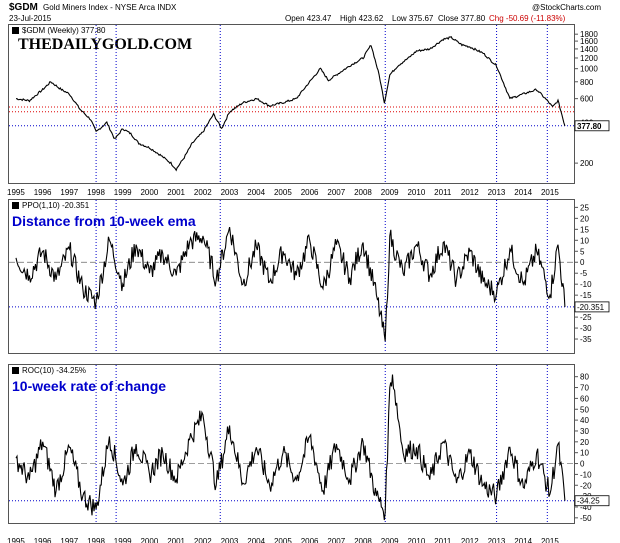 This screenshot has height=543, width=620. What do you see at coordinates (462, 18) in the screenshot?
I see `ohlc-close: Close 377.80` at bounding box center [462, 18].